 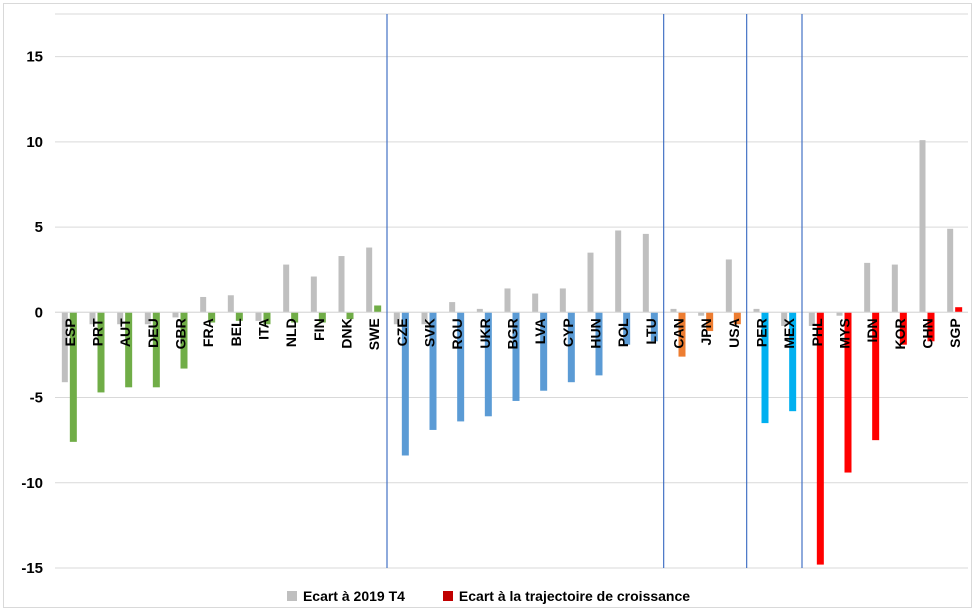 I want to click on x-tick-label: SVK, so click(x=430, y=332).